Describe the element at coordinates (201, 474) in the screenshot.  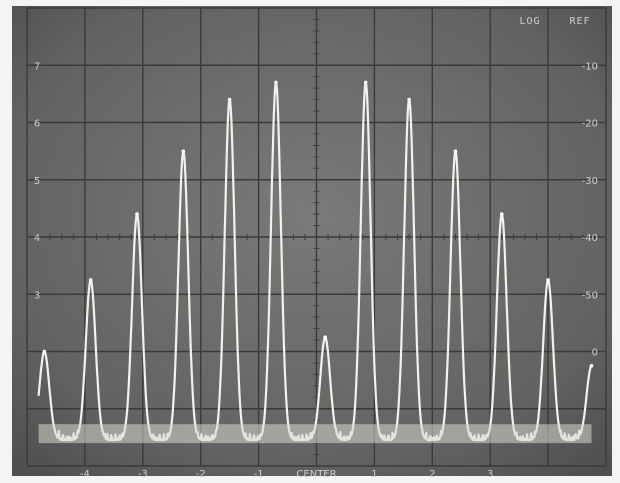
I see `x-tick-label: -2` at that location.